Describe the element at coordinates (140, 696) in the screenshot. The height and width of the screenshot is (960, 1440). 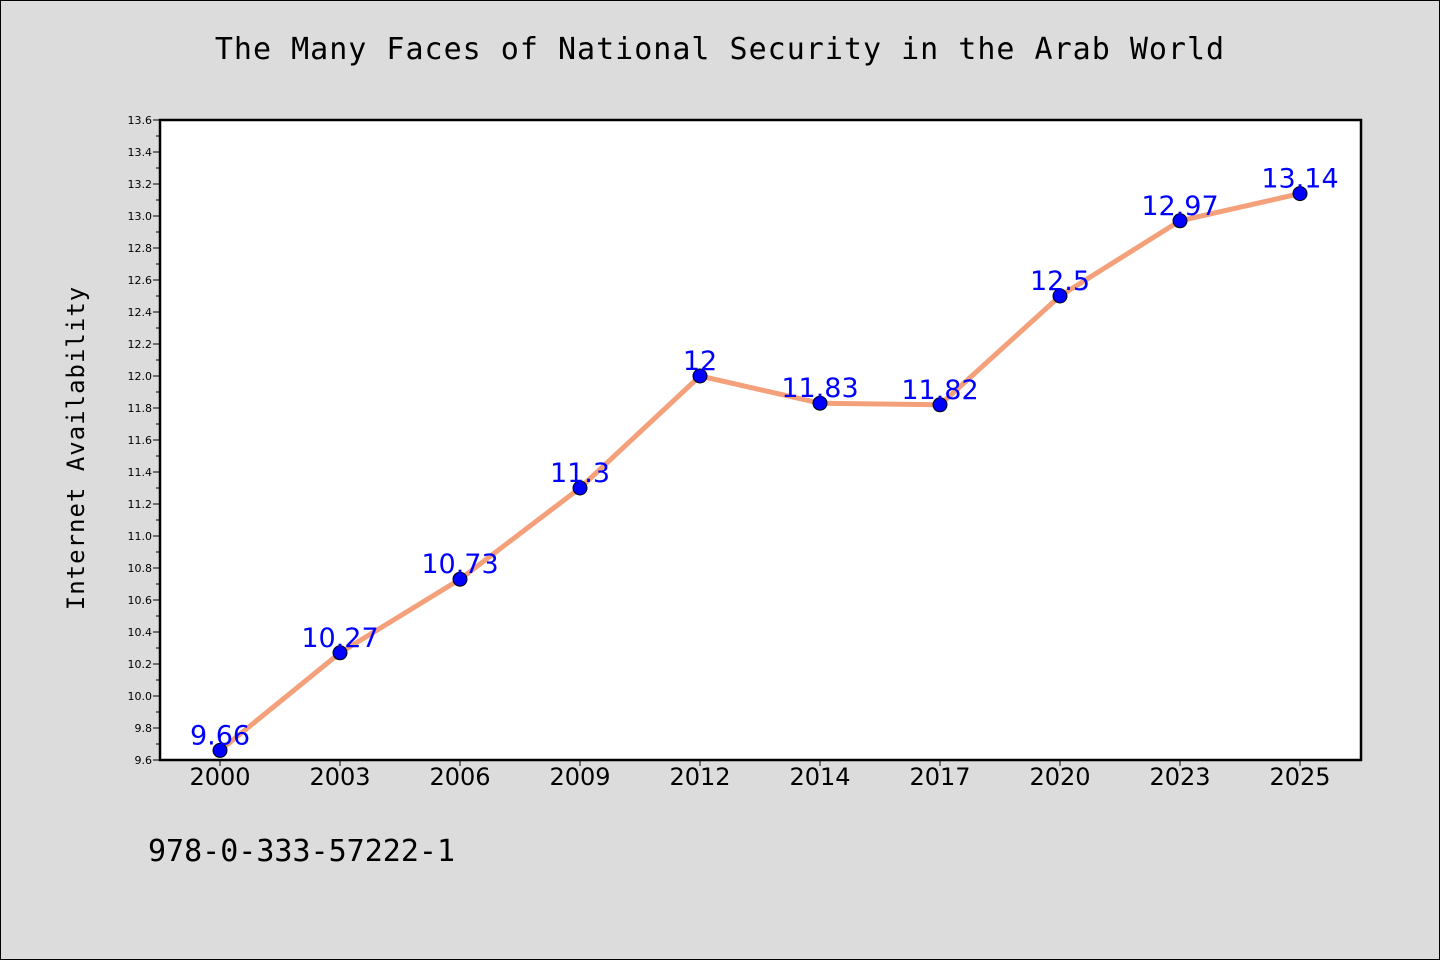
I see `y-tick-label: 10.0` at that location.